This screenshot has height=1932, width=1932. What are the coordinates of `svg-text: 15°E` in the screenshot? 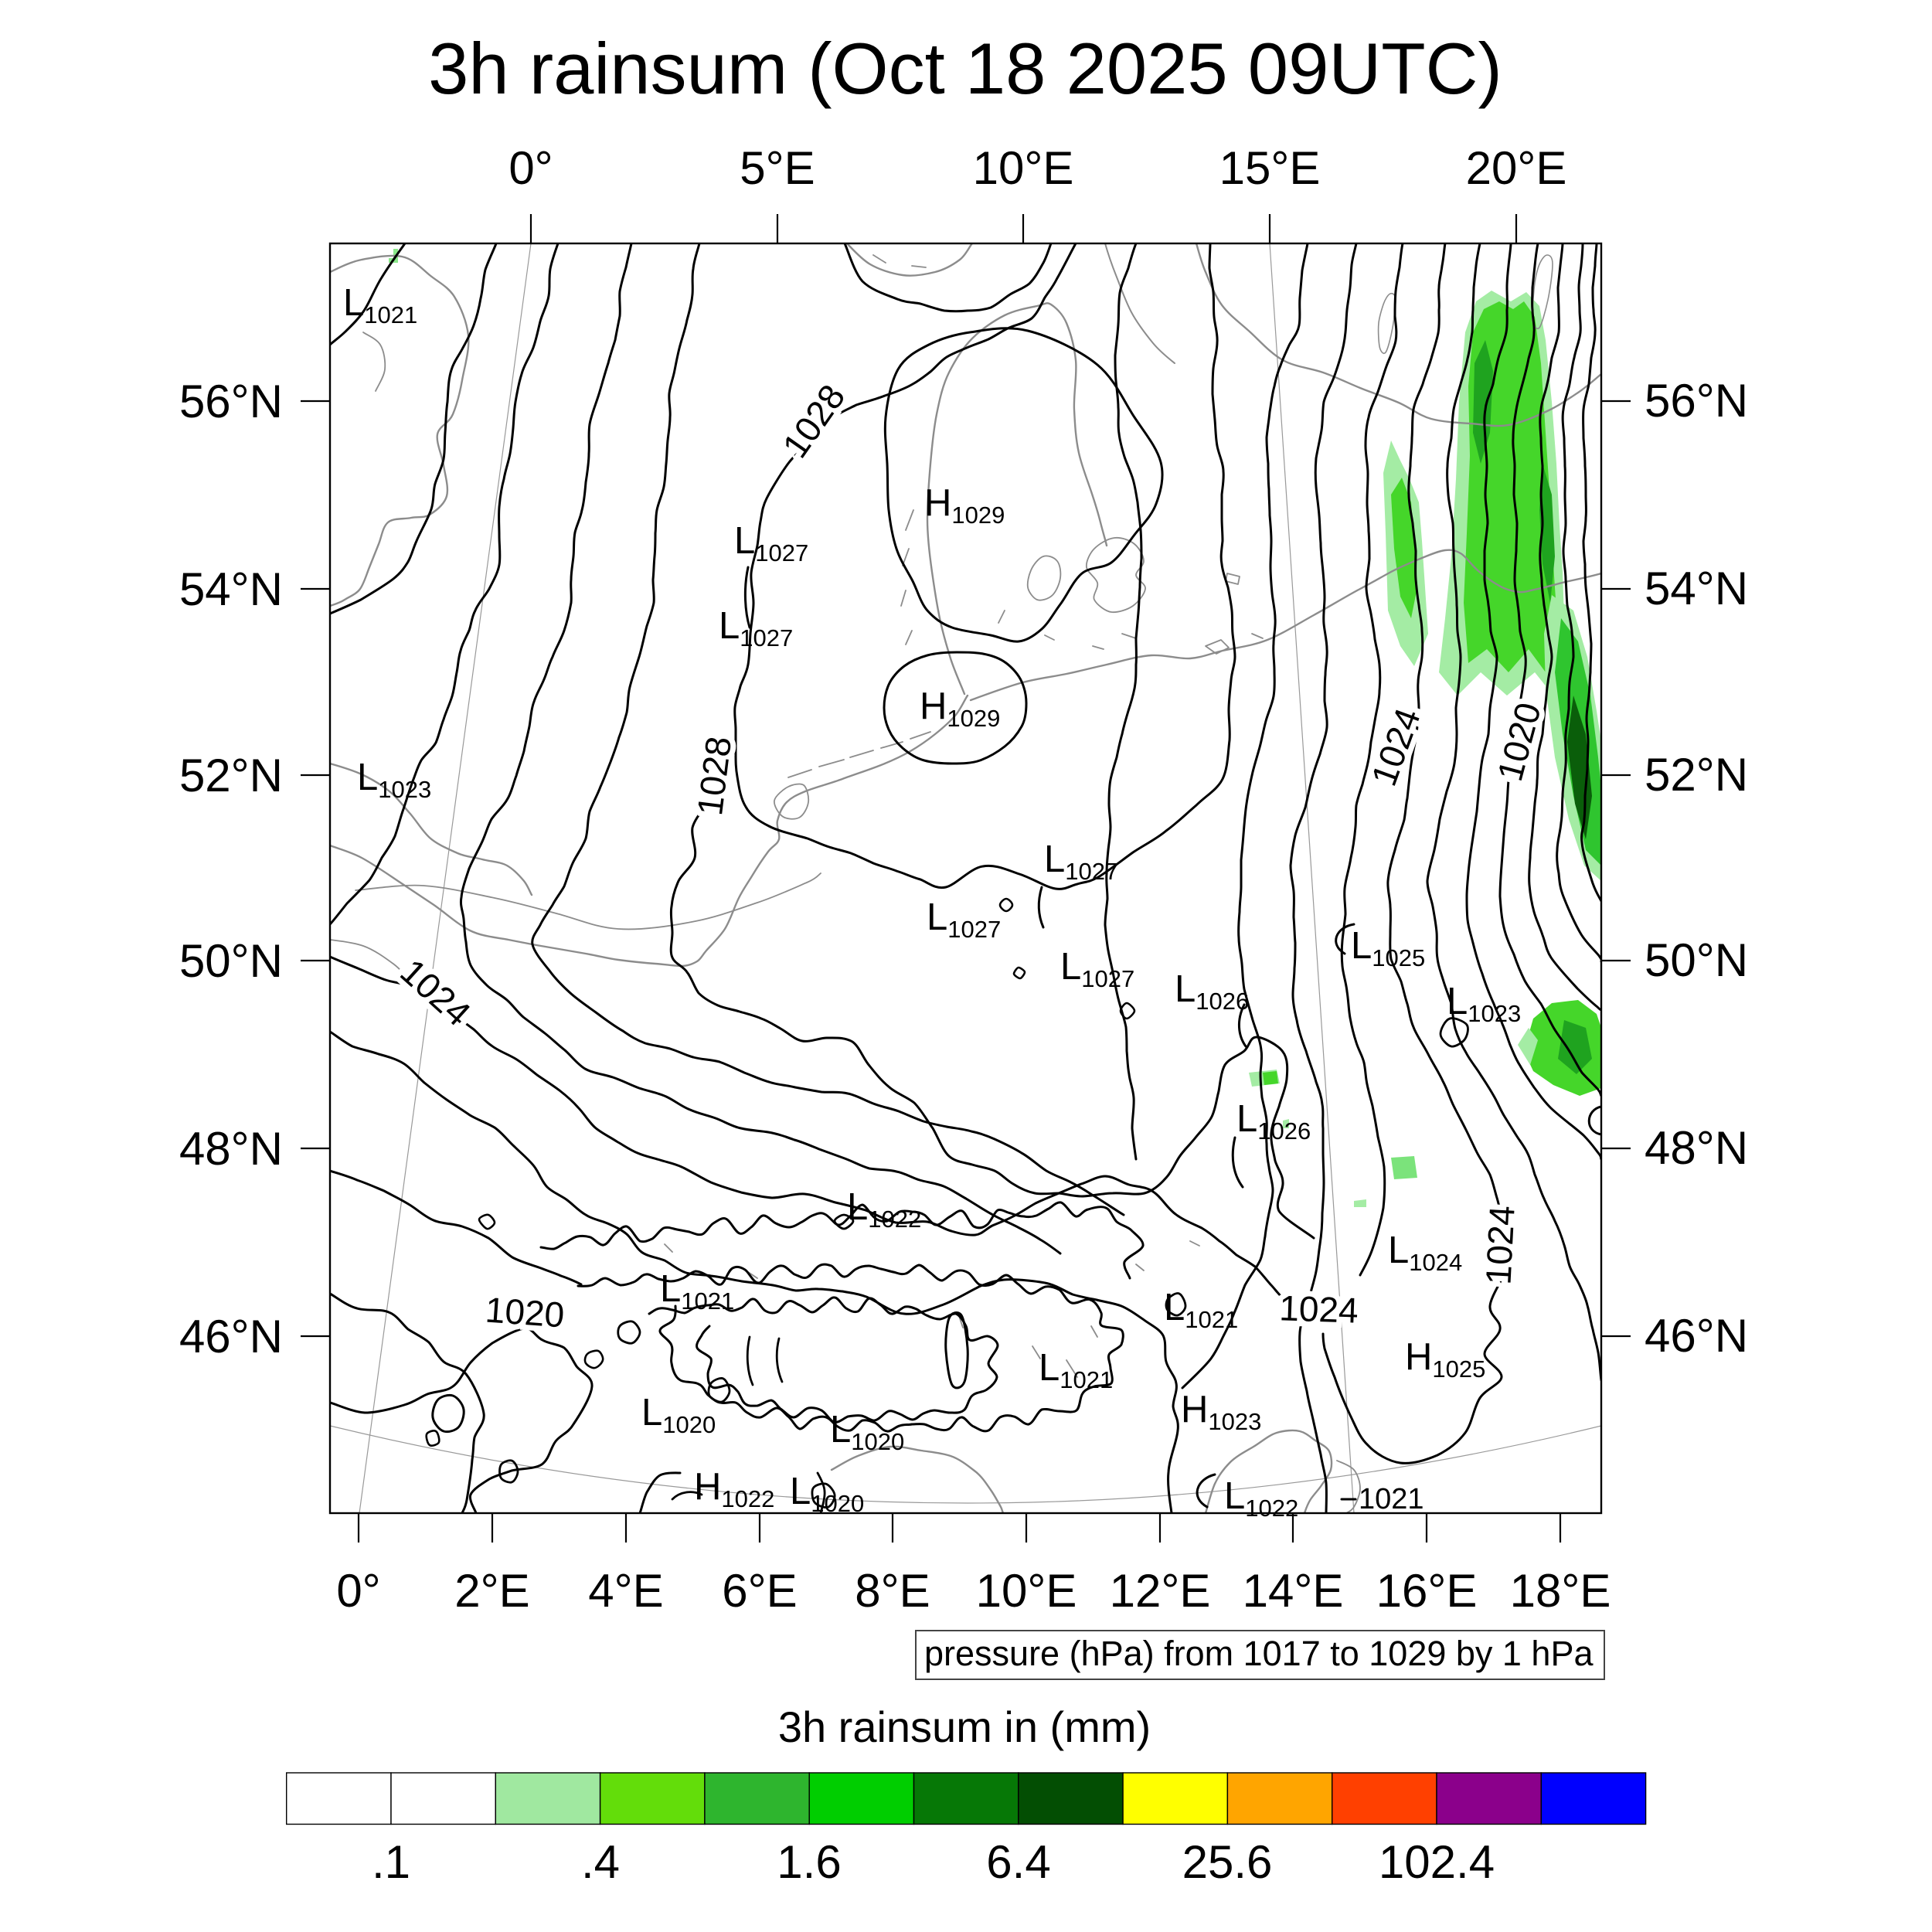 It's located at (1270, 168).